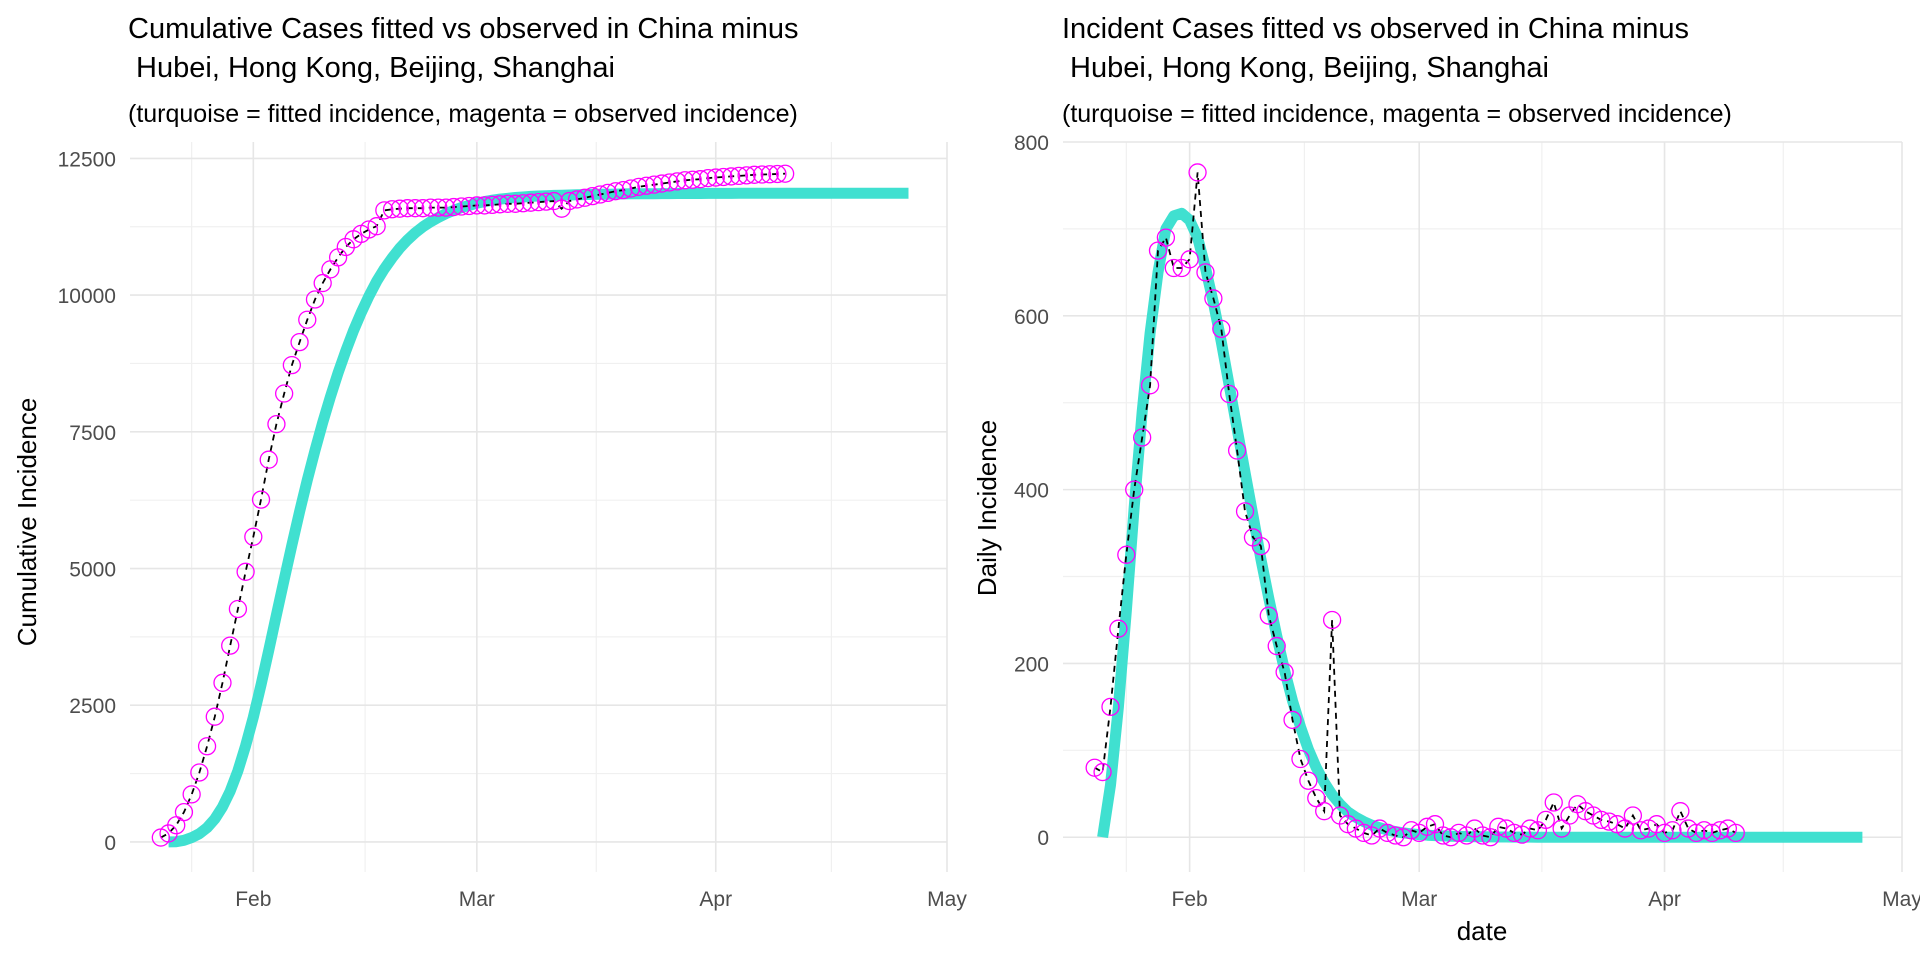 The width and height of the screenshot is (1920, 960). What do you see at coordinates (1482, 931) in the screenshot?
I see `x-axis-label: date` at bounding box center [1482, 931].